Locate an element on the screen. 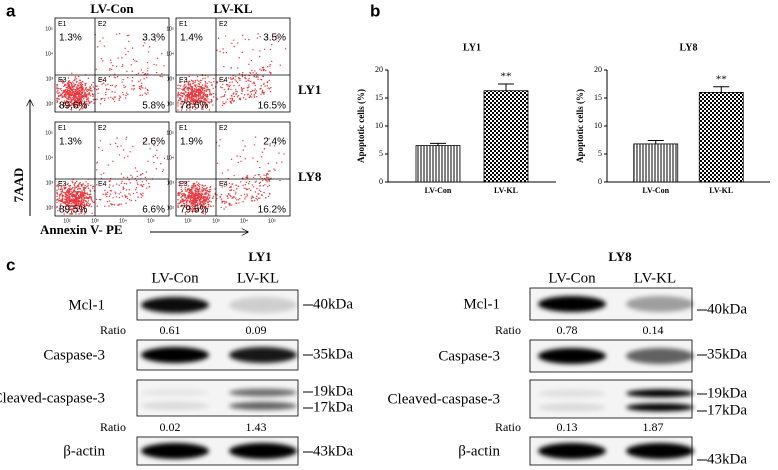 The height and width of the screenshot is (470, 778). ratio-value: 0.78 is located at coordinates (567, 330).